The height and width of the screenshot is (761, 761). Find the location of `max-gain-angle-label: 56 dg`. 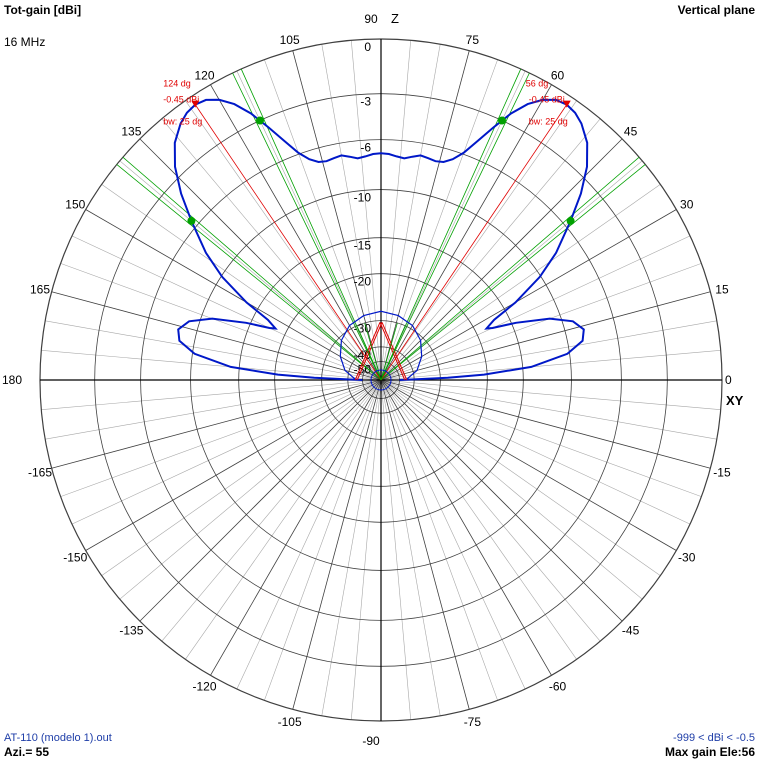

max-gain-angle-label: 56 dg is located at coordinates (537, 84).